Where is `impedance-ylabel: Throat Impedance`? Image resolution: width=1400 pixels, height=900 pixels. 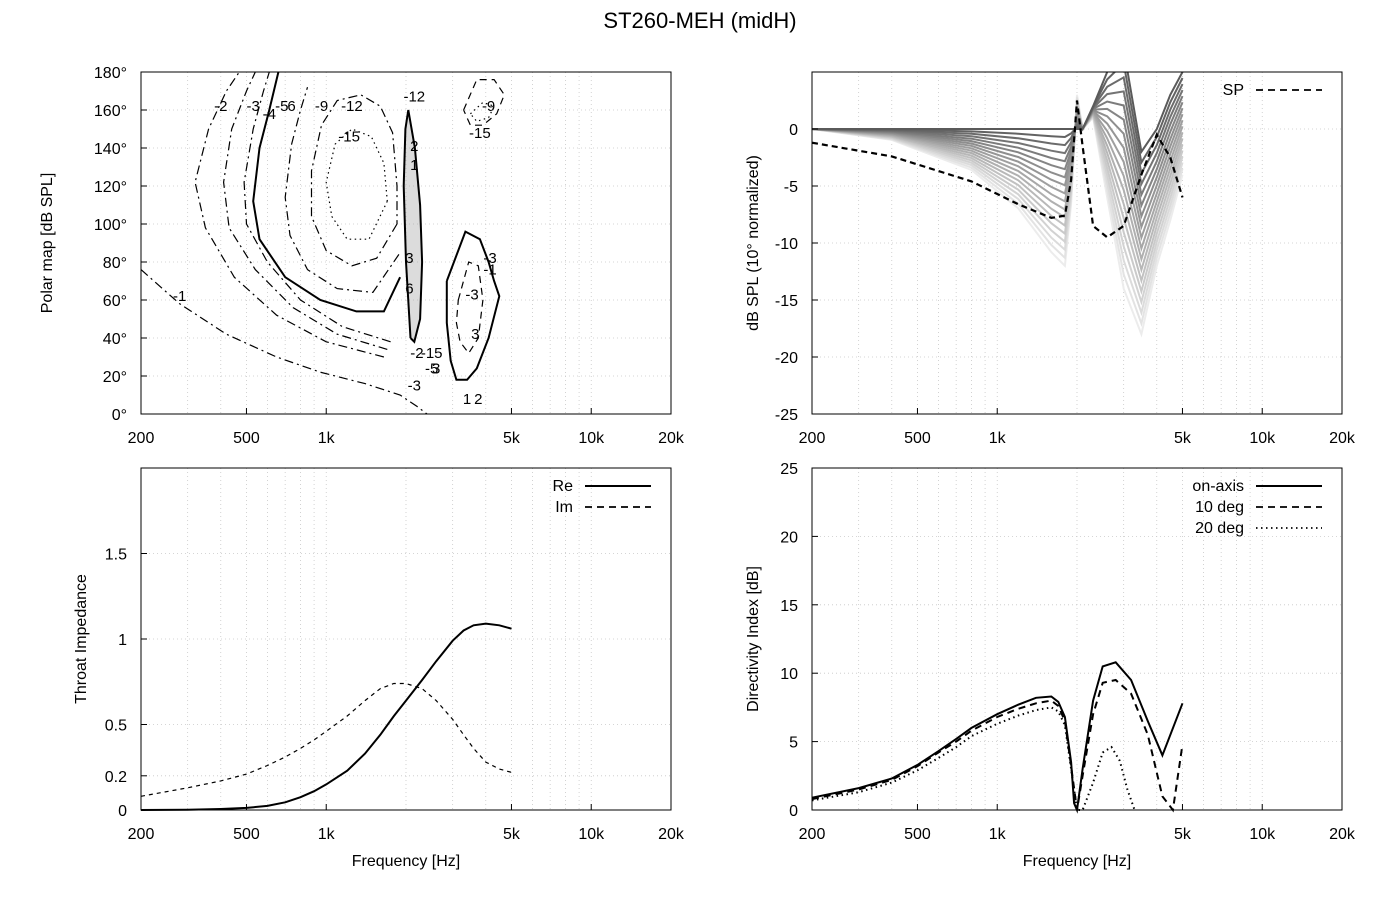 impedance-ylabel: Throat Impedance is located at coordinates (81, 639).